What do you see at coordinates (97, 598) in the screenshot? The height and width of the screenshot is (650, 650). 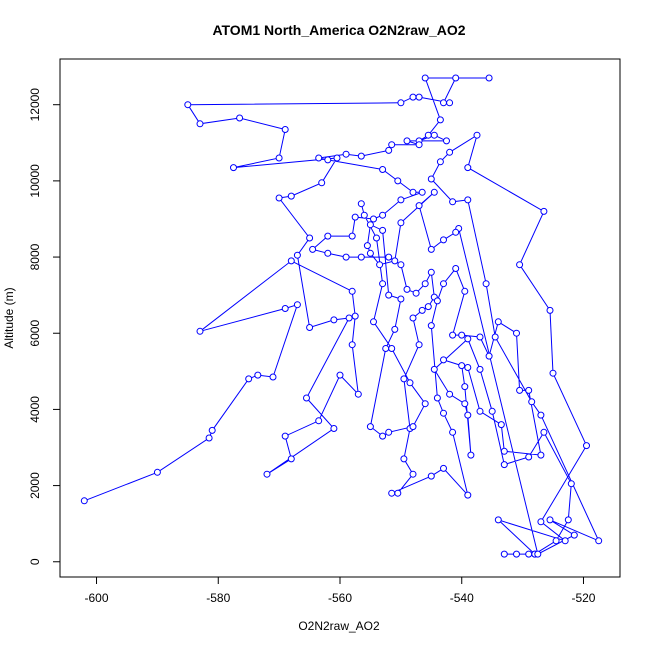 I see `x-tick-label: -600` at bounding box center [97, 598].